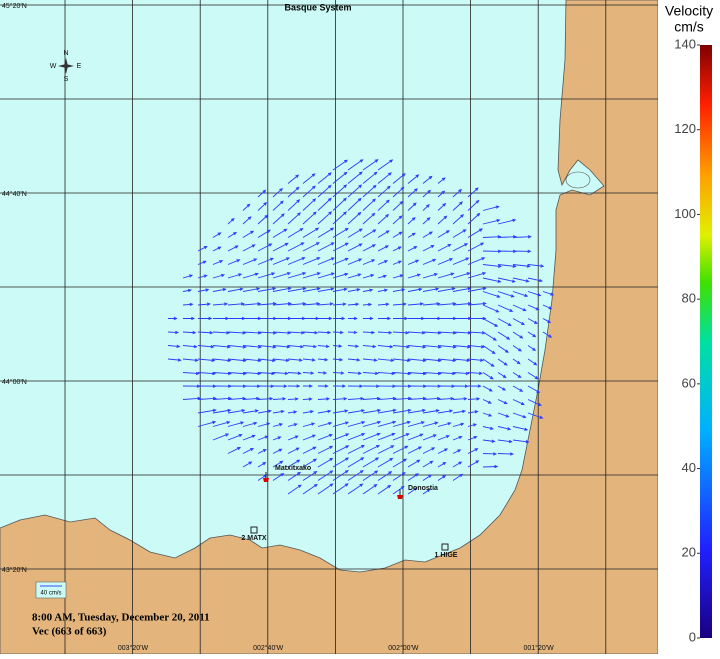 The width and height of the screenshot is (720, 659). What do you see at coordinates (685, 213) in the screenshot?
I see `colorbar-tick-label: 100` at bounding box center [685, 213].